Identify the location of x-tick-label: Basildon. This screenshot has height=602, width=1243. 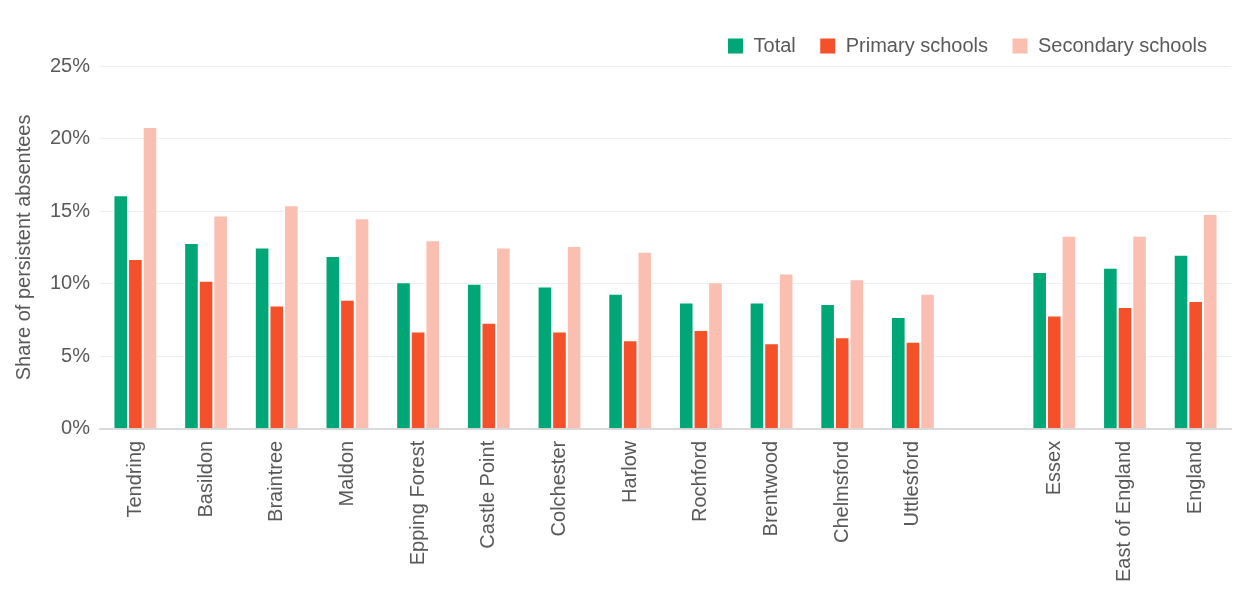
(204, 479).